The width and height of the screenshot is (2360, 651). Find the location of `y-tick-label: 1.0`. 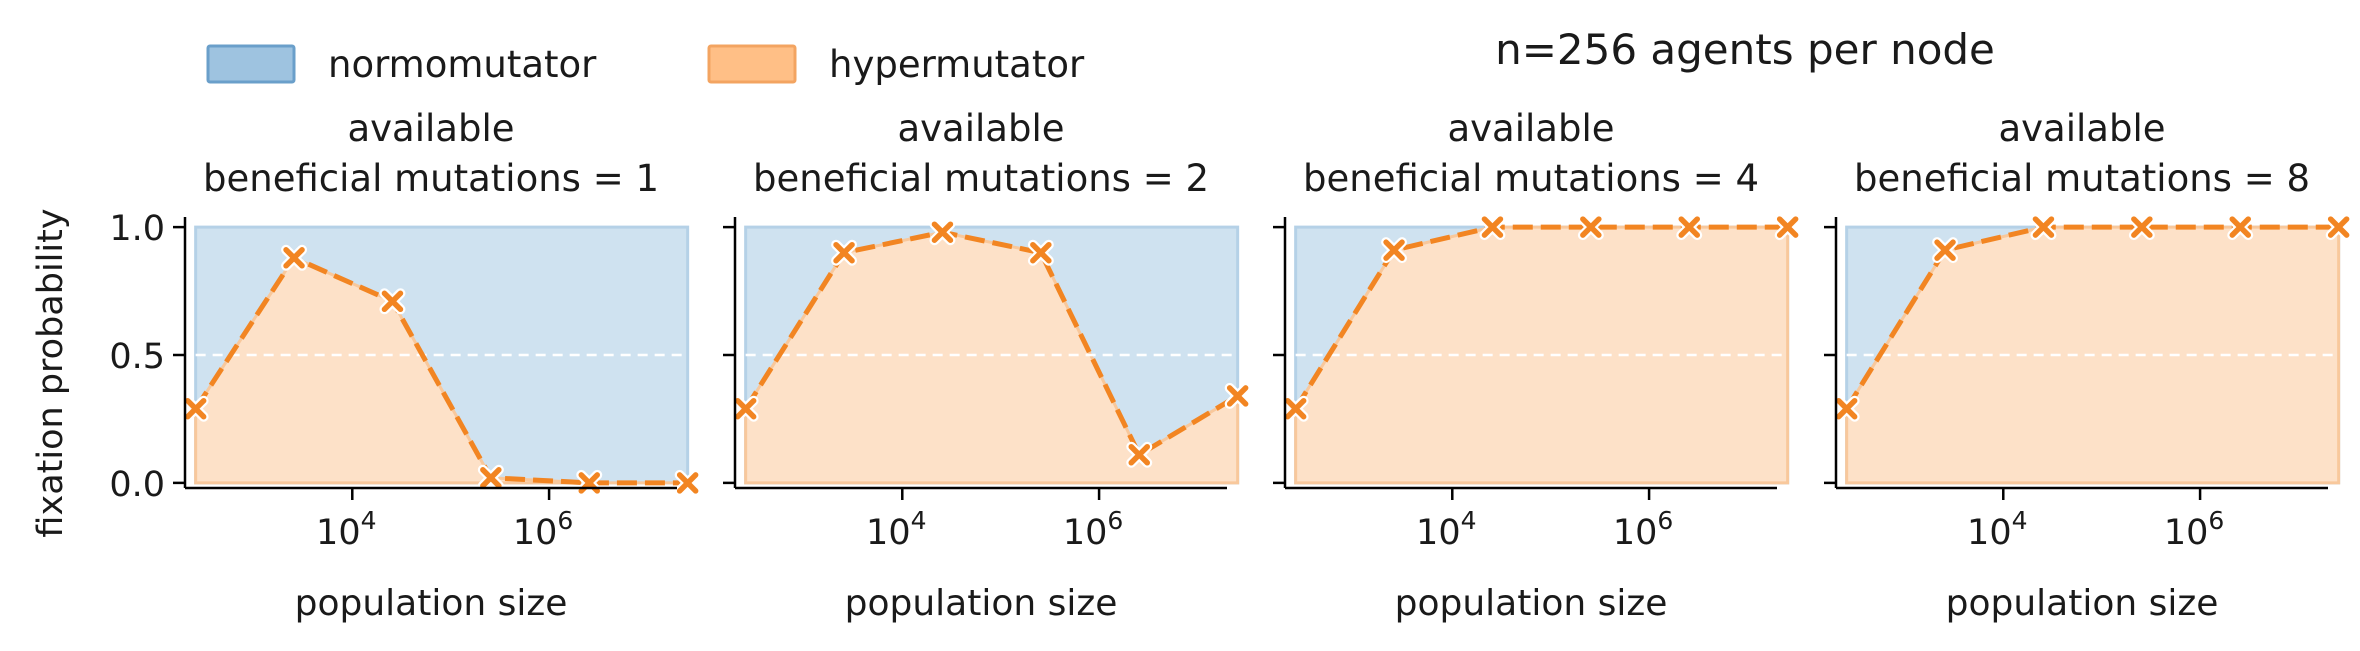

y-tick-label: 1.0 is located at coordinates (137, 229).